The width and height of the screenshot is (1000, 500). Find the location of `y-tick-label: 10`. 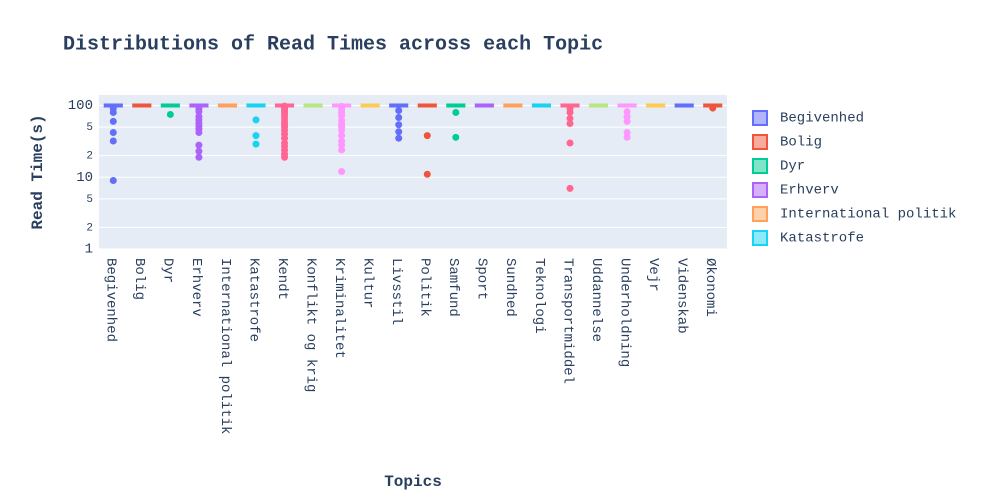

y-tick-label: 10 is located at coordinates (84, 178).